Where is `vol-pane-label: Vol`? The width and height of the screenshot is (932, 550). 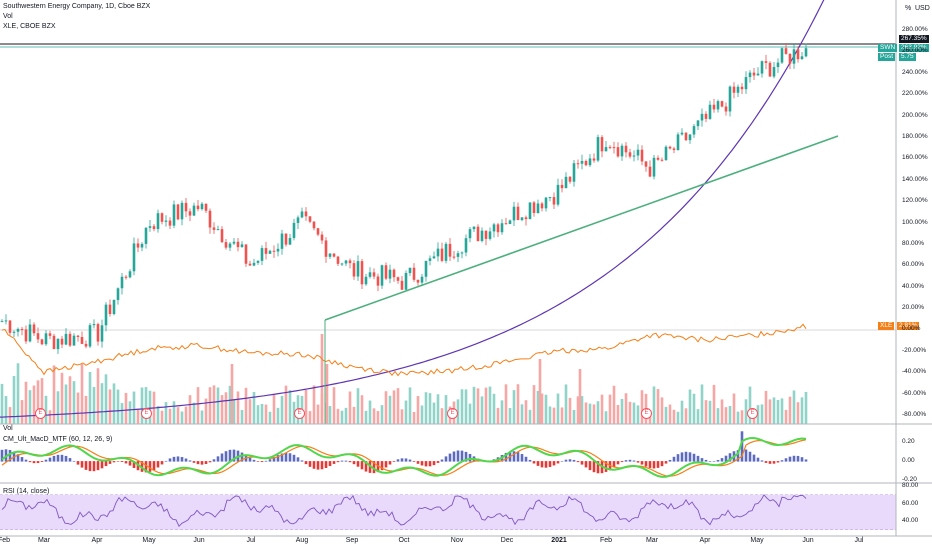 vol-pane-label: Vol is located at coordinates (8, 428).